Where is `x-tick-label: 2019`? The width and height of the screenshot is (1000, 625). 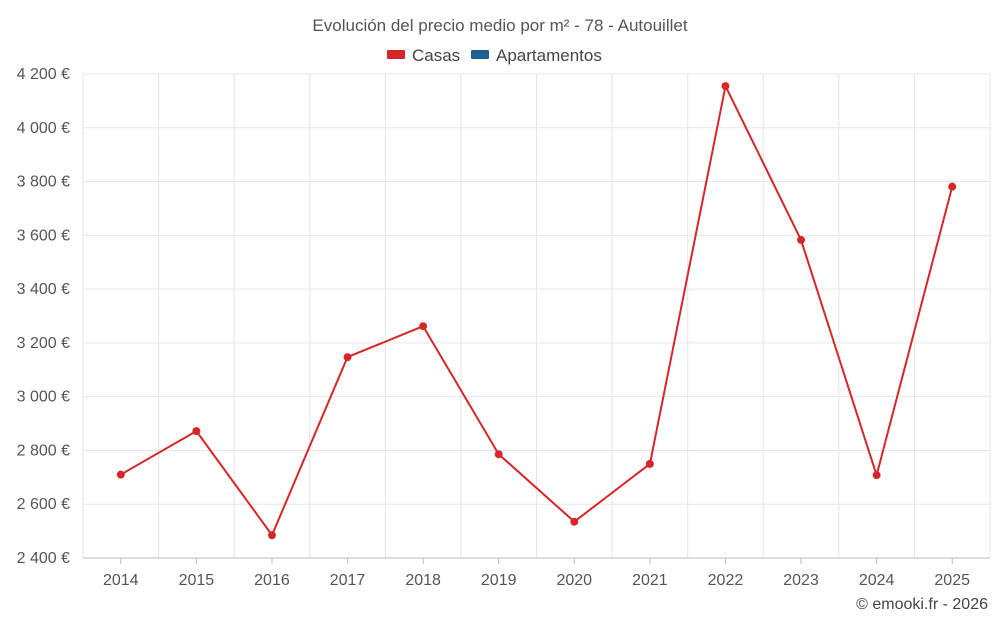 x-tick-label: 2019 is located at coordinates (499, 580).